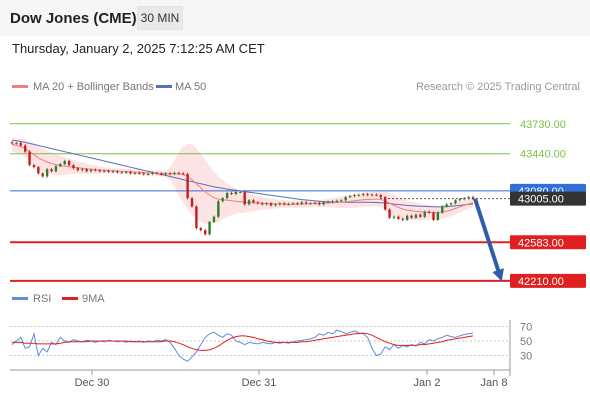 This screenshot has height=400, width=590. I want to click on x-axis-ticks: Dec 30 Dec 31 Jan 2 Jan 8, so click(291, 379).